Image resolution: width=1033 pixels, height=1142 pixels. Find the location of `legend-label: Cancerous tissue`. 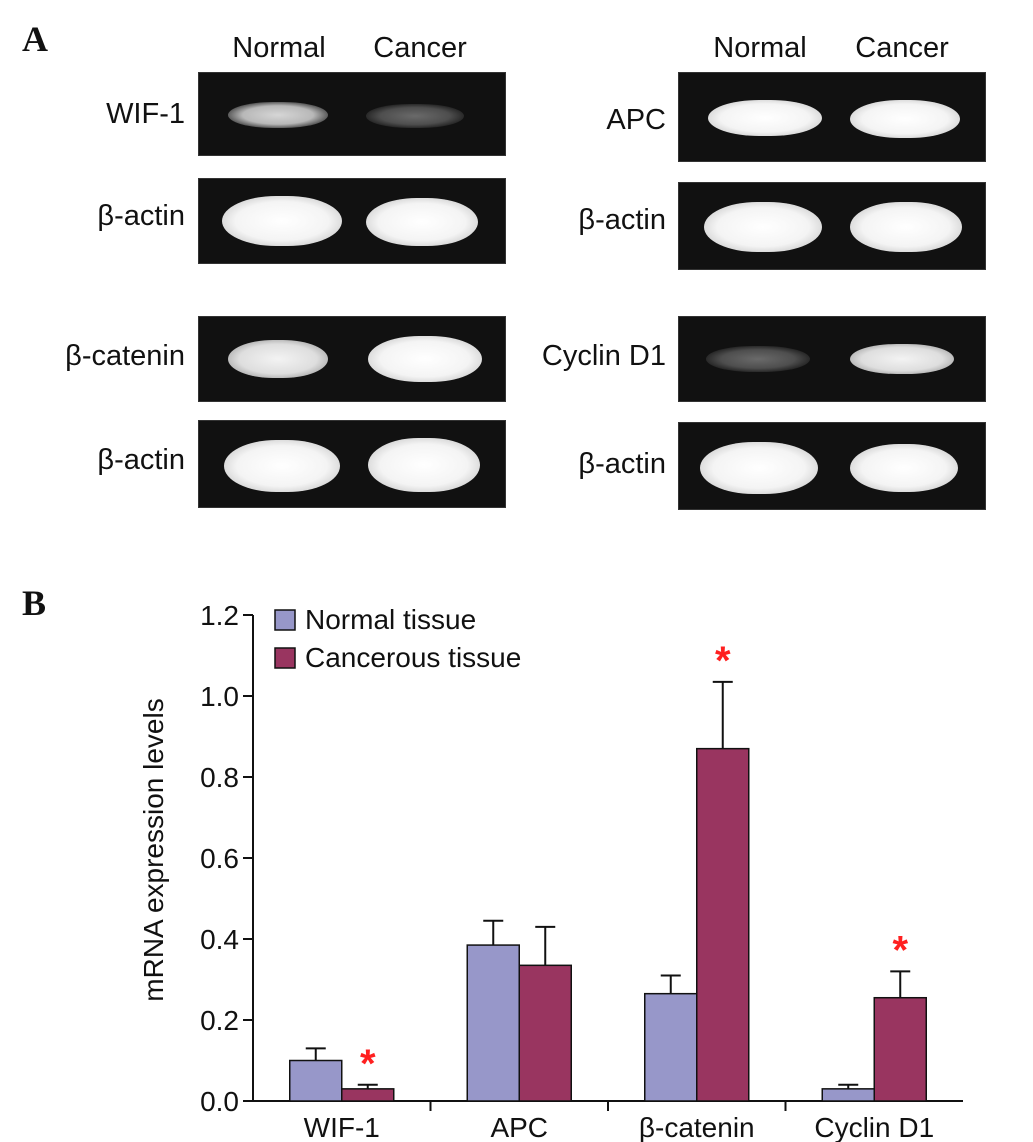

legend-label: Cancerous tissue is located at coordinates (413, 657).